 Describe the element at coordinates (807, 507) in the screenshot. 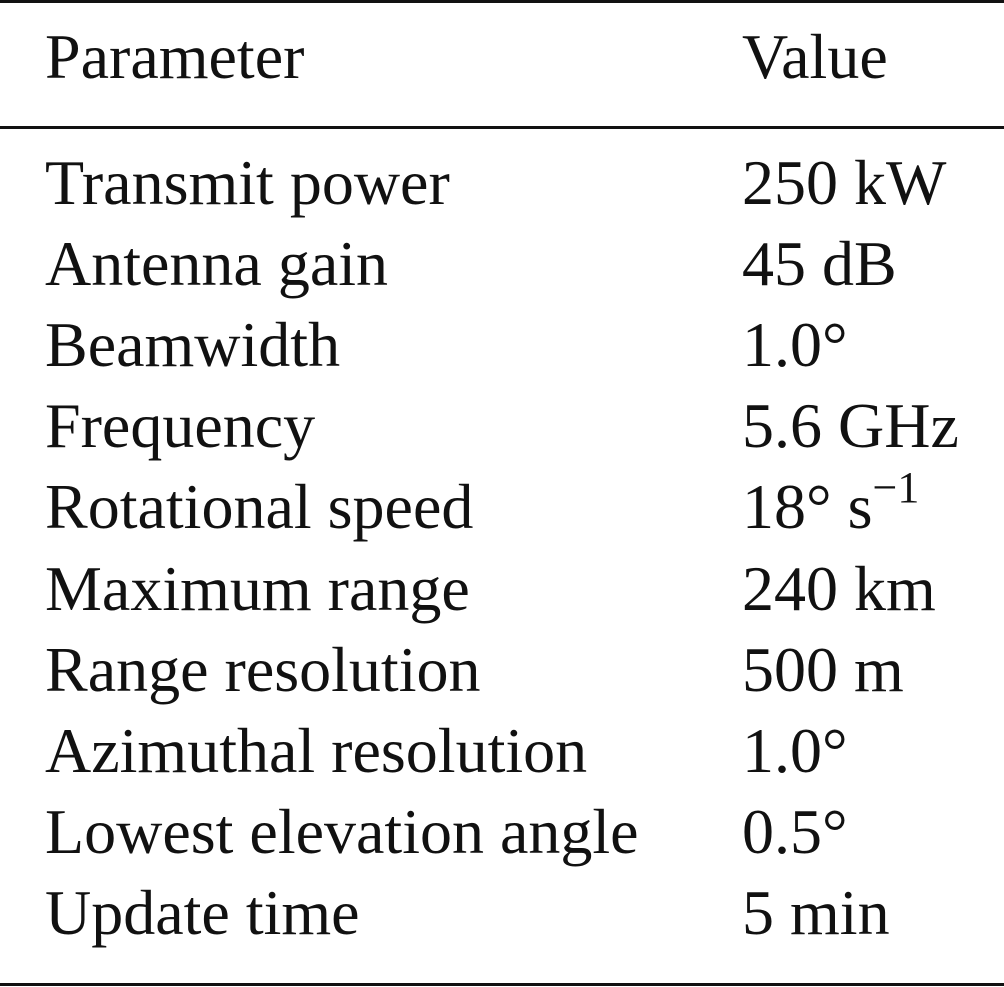

I see `value-base: 18° s` at that location.